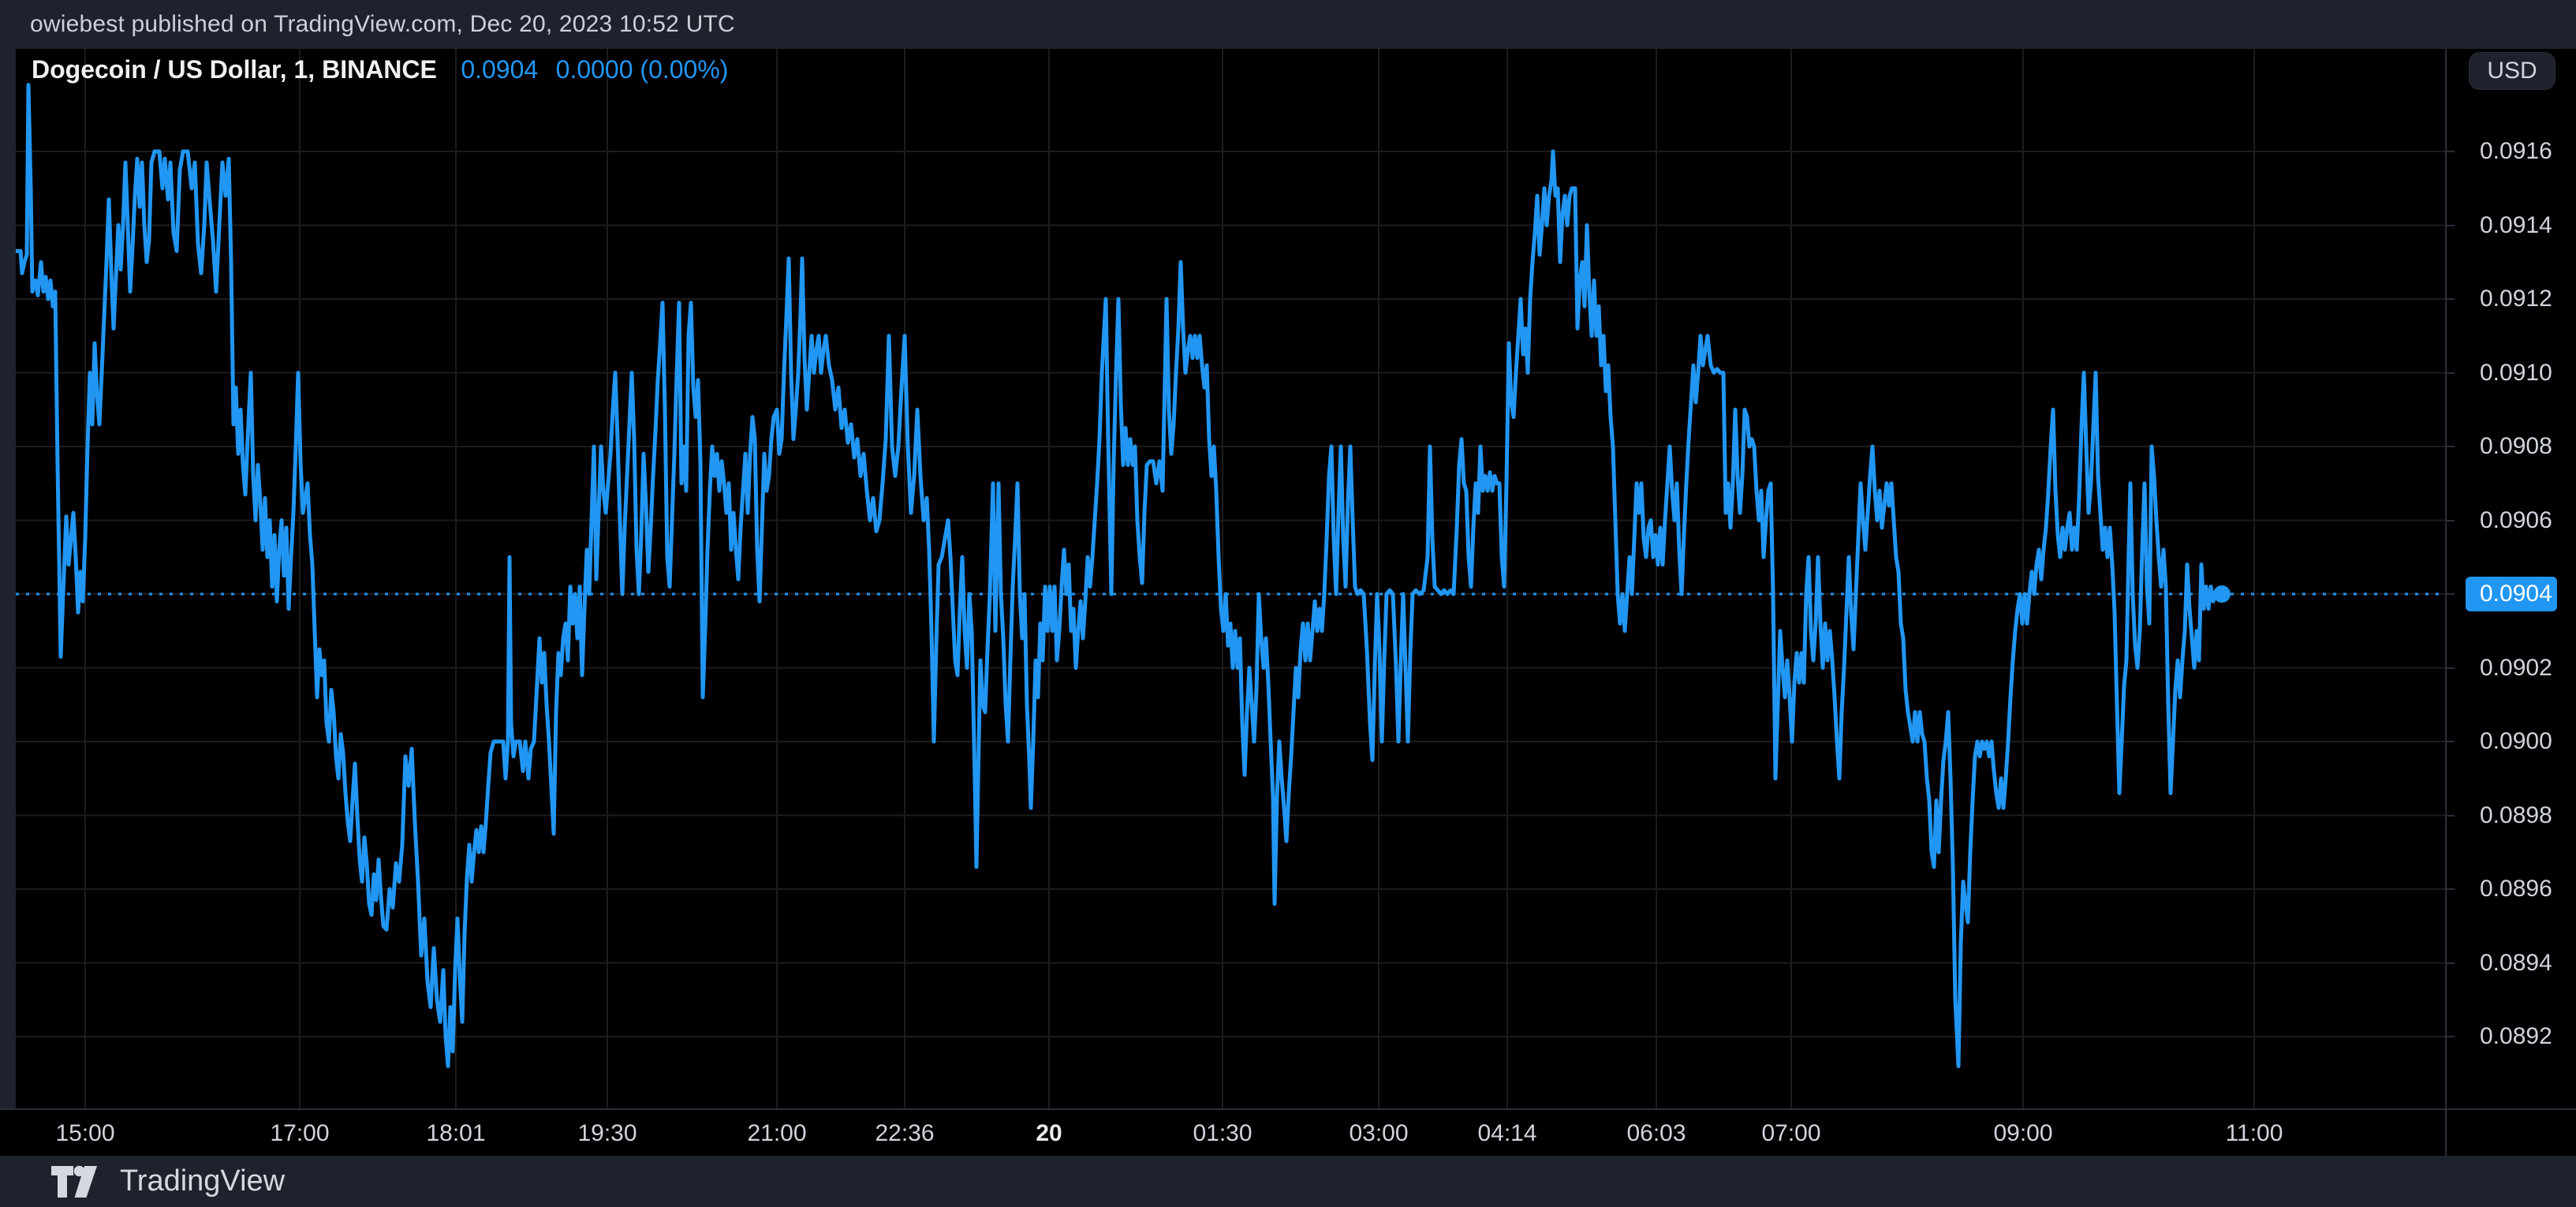 The height and width of the screenshot is (1207, 2576). I want to click on symbol-title: Dogecoin / US Dollar, 1, BINANCE, so click(234, 69).